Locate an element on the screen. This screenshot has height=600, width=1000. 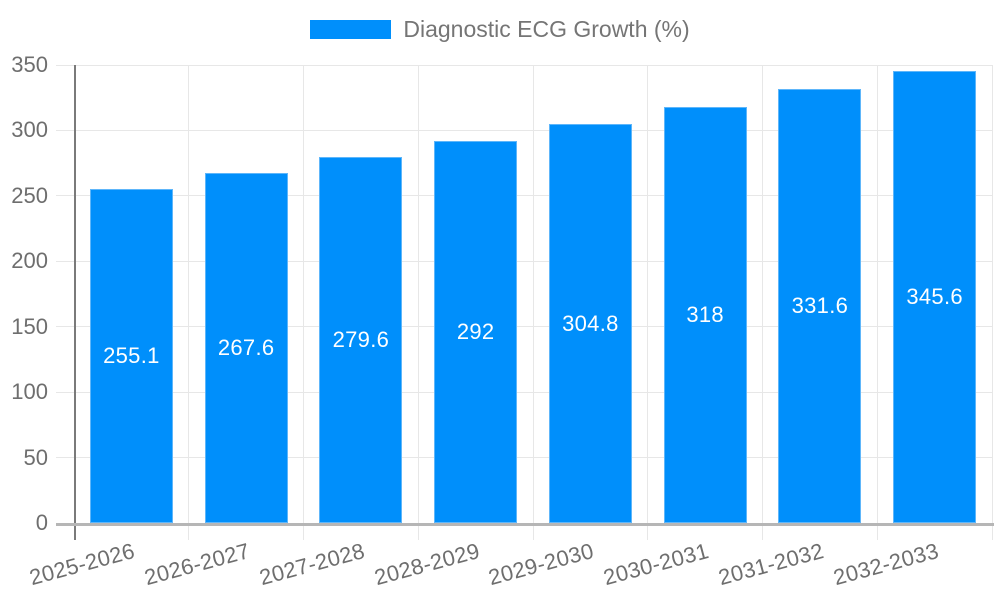
bar: 345.6 is located at coordinates (935, 296).